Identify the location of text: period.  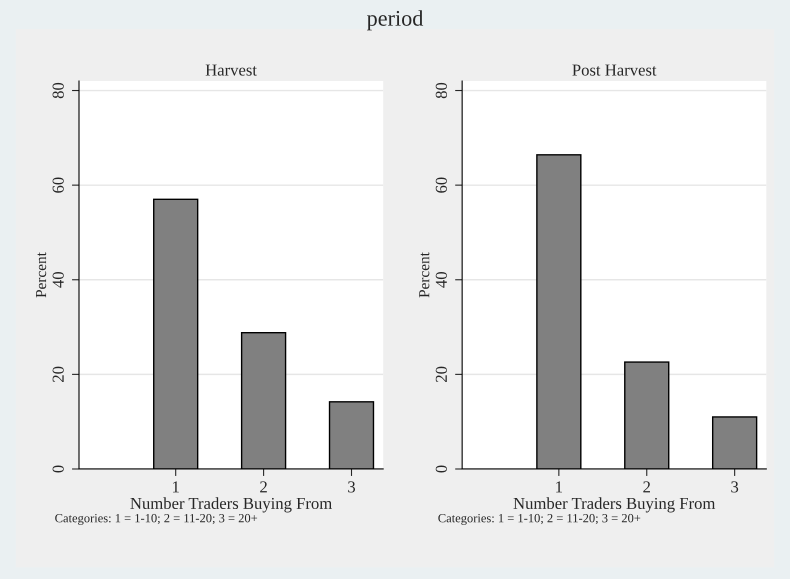
(395, 20).